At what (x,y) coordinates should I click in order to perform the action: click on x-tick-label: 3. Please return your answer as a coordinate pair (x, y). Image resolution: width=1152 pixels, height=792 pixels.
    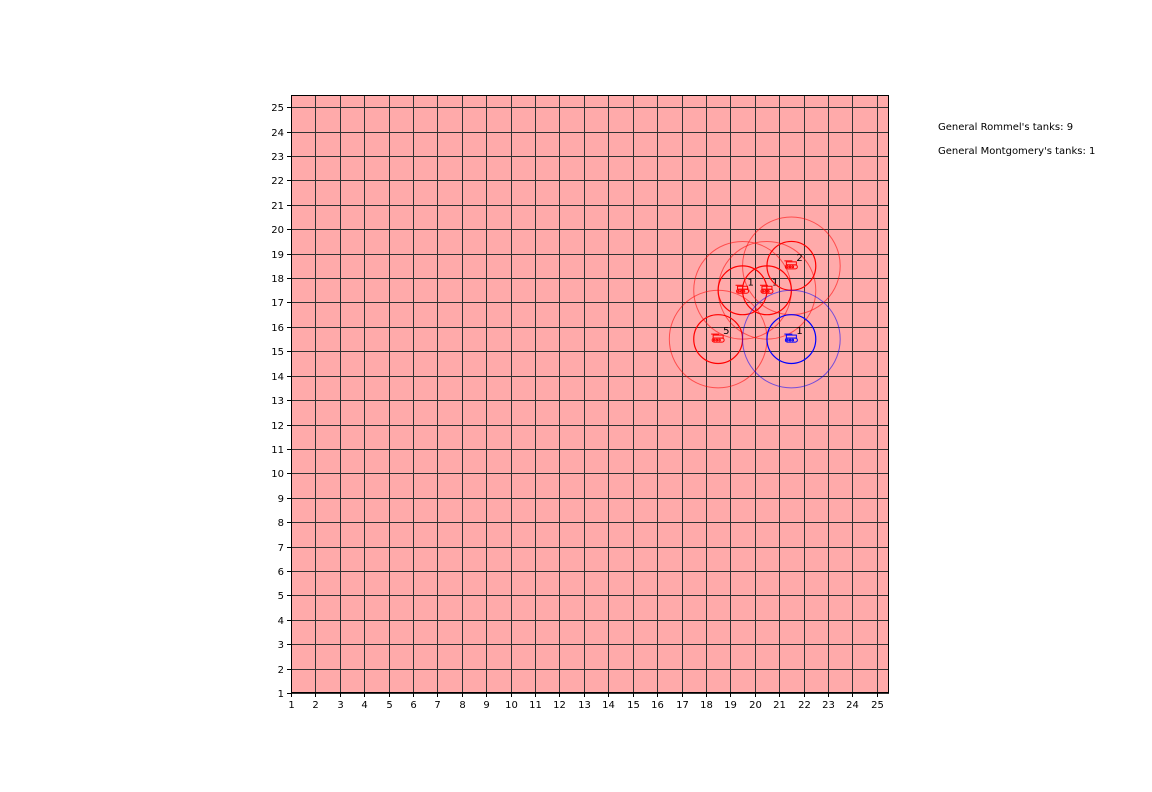
    Looking at the image, I should click on (340, 705).